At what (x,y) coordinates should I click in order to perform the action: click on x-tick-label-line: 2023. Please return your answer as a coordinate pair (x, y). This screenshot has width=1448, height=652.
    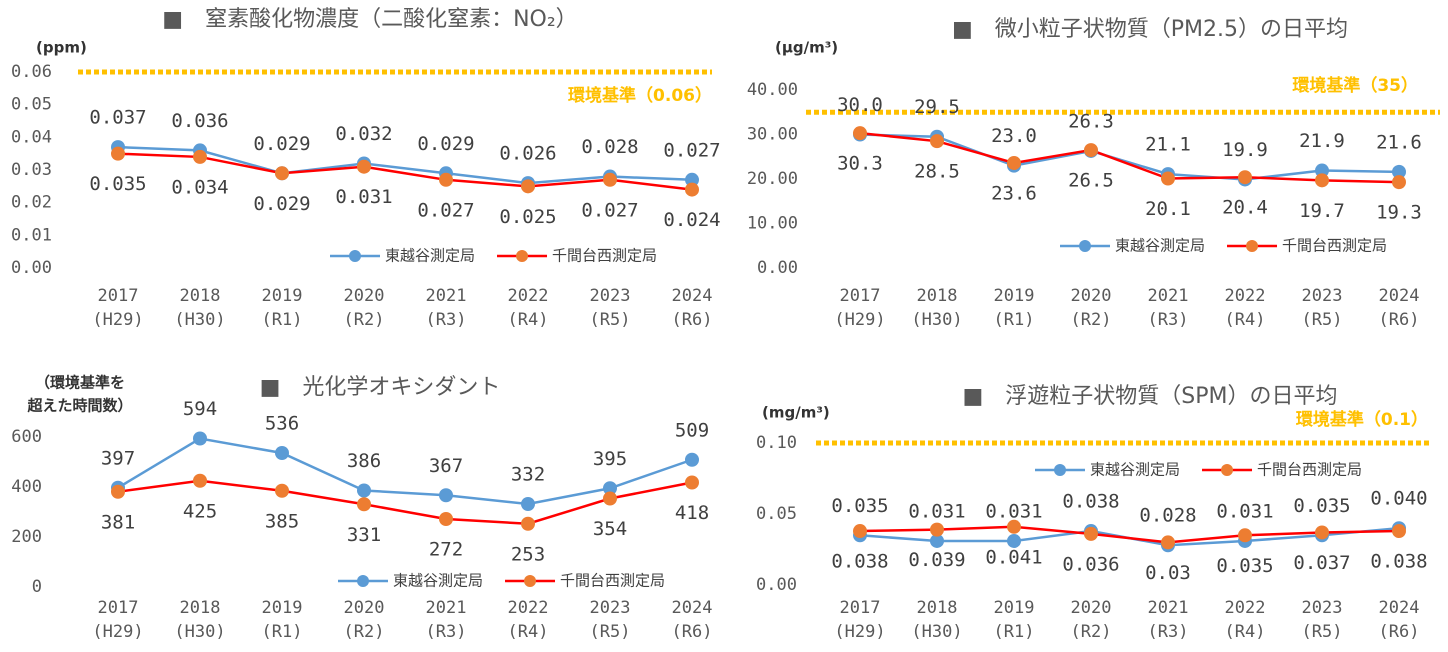
    Looking at the image, I should click on (1322, 296).